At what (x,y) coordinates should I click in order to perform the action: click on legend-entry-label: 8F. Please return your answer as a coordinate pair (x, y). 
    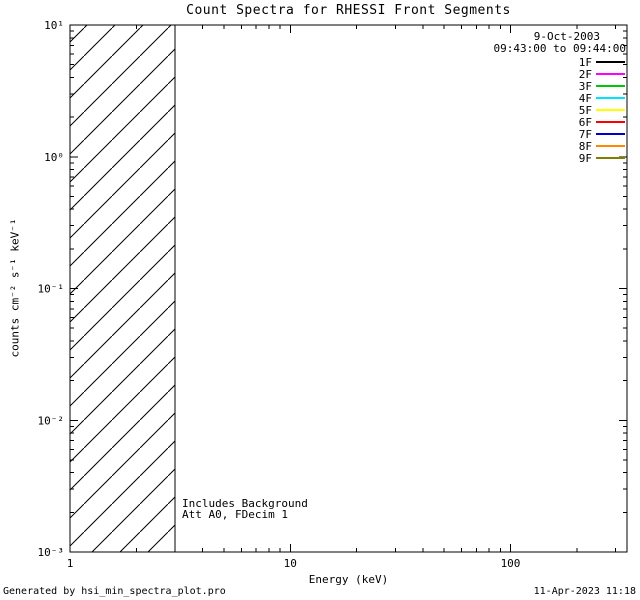
    Looking at the image, I should click on (585, 146).